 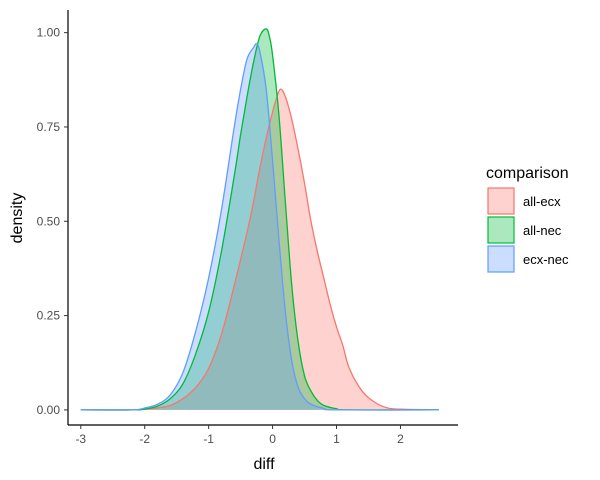 I want to click on y-axis-title: density, so click(x=17, y=218).